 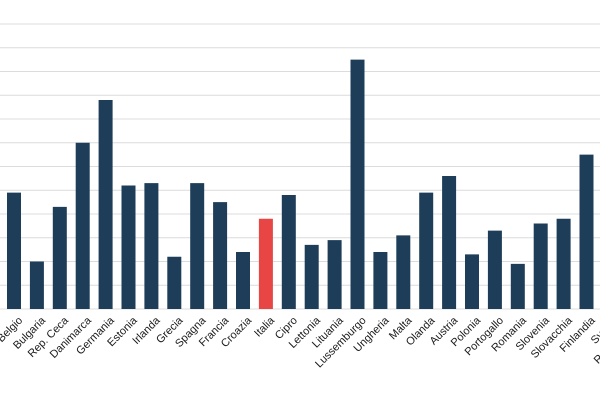 I want to click on bar-finlandia, so click(x=586, y=231).